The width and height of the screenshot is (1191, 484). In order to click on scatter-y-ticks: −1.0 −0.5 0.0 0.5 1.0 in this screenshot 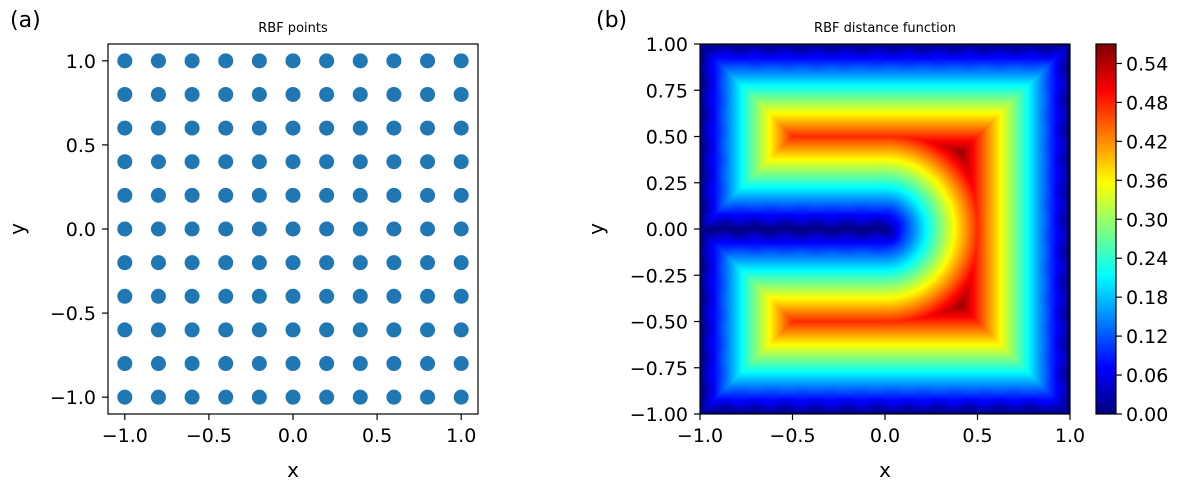, I will do `click(79, 230)`.